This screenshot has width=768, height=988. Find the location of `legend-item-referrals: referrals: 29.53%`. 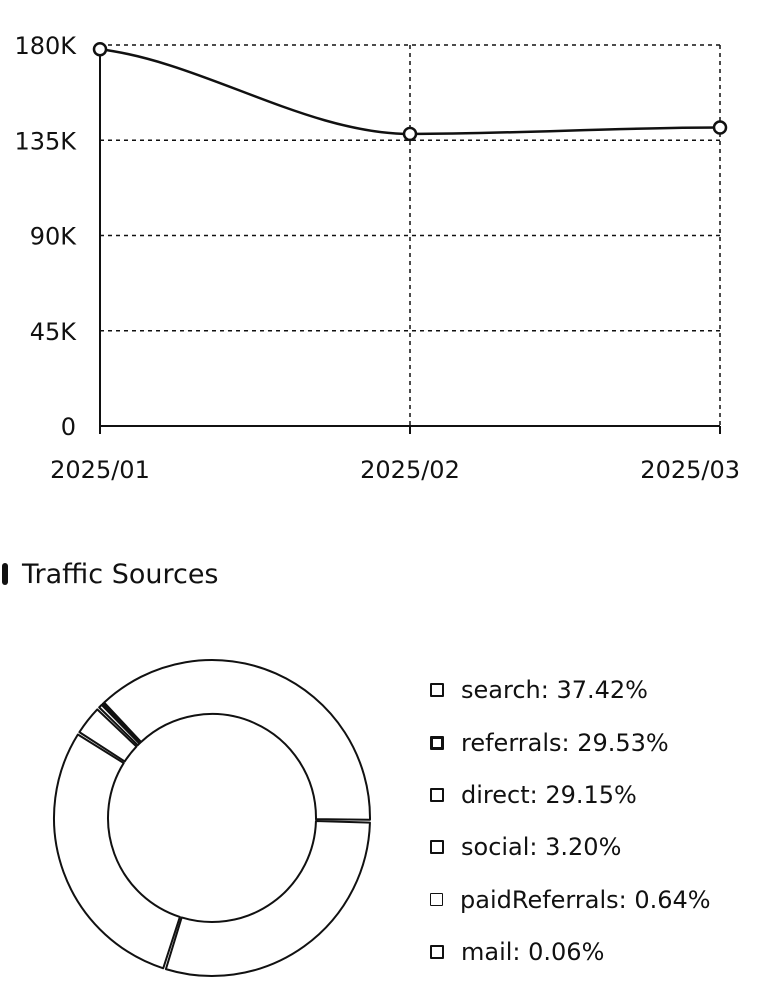

legend-item-referrals: referrals: 29.53% is located at coordinates (595, 742).